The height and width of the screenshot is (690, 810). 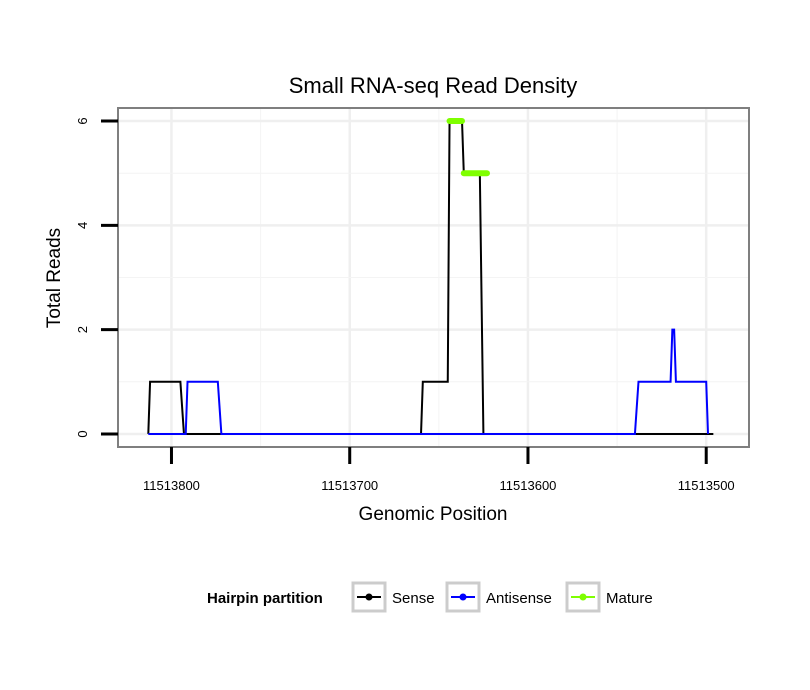 What do you see at coordinates (433, 514) in the screenshot?
I see `x-axis-title: Genomic Position` at bounding box center [433, 514].